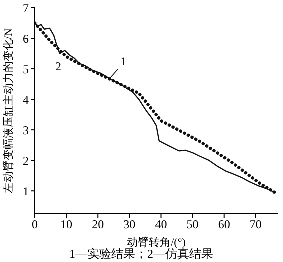  Describe the element at coordinates (26, 39) in the screenshot. I see `y-tick-label: 6` at that location.